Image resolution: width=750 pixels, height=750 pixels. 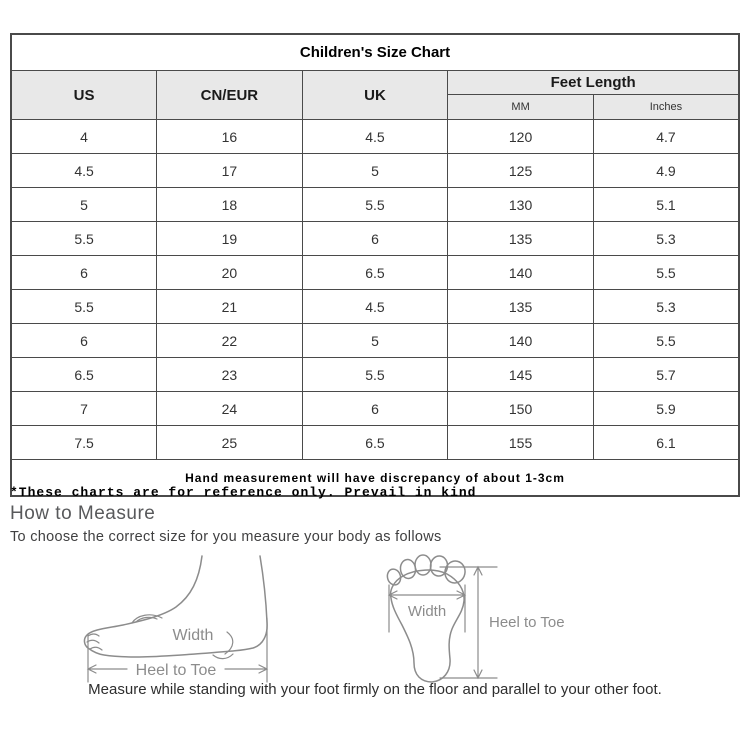 I want to click on size-cell: 130, so click(x=520, y=204).